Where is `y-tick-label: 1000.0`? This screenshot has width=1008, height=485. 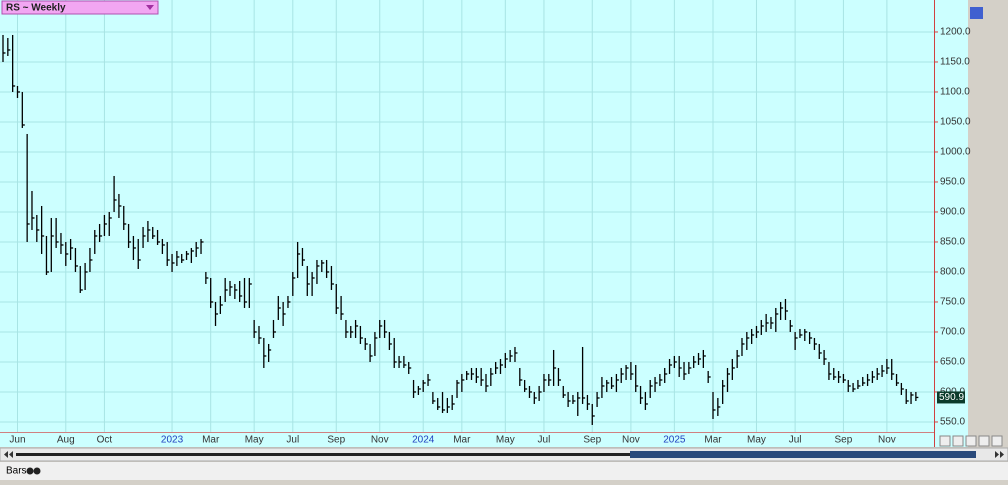
y-tick-label: 1000.0 is located at coordinates (955, 152).